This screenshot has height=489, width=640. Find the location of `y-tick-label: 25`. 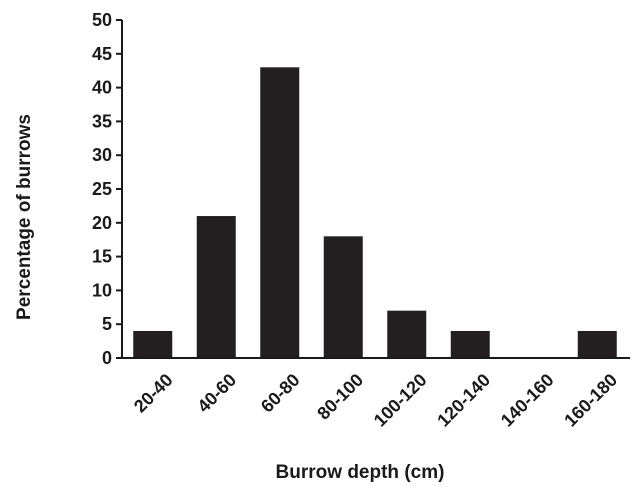

y-tick-label: 25 is located at coordinates (102, 189).